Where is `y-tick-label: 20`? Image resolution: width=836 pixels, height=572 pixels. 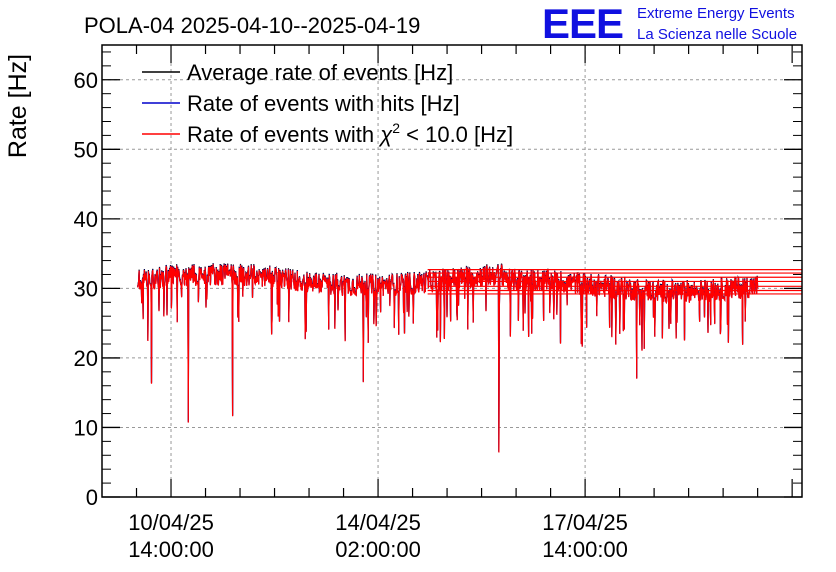
y-tick-label: 20 is located at coordinates (86, 358).